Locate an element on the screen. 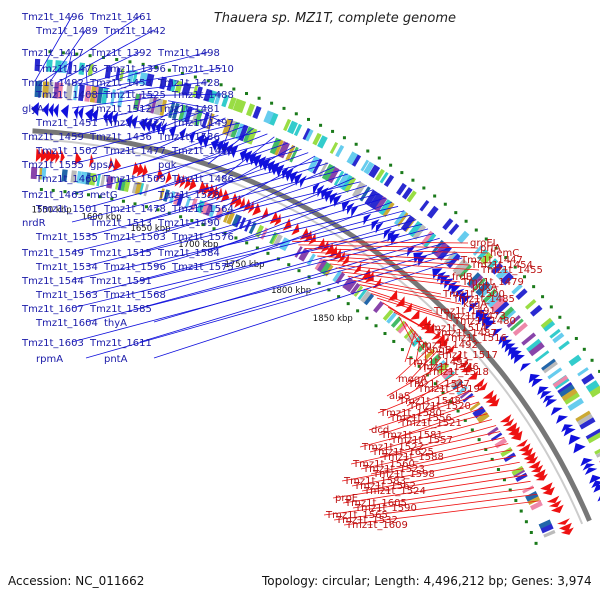  reverse-gene-label: Tmz1t_1522 is located at coordinates (392, 447).